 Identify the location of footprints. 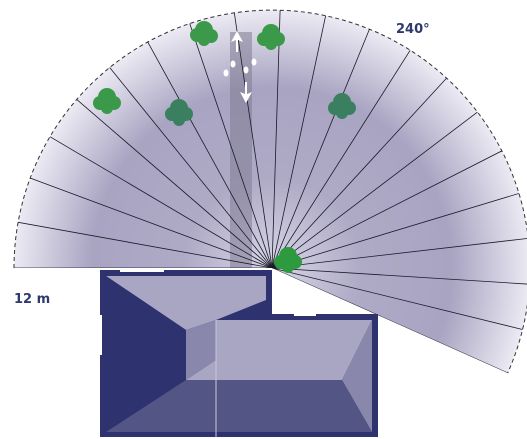
(240, 67).